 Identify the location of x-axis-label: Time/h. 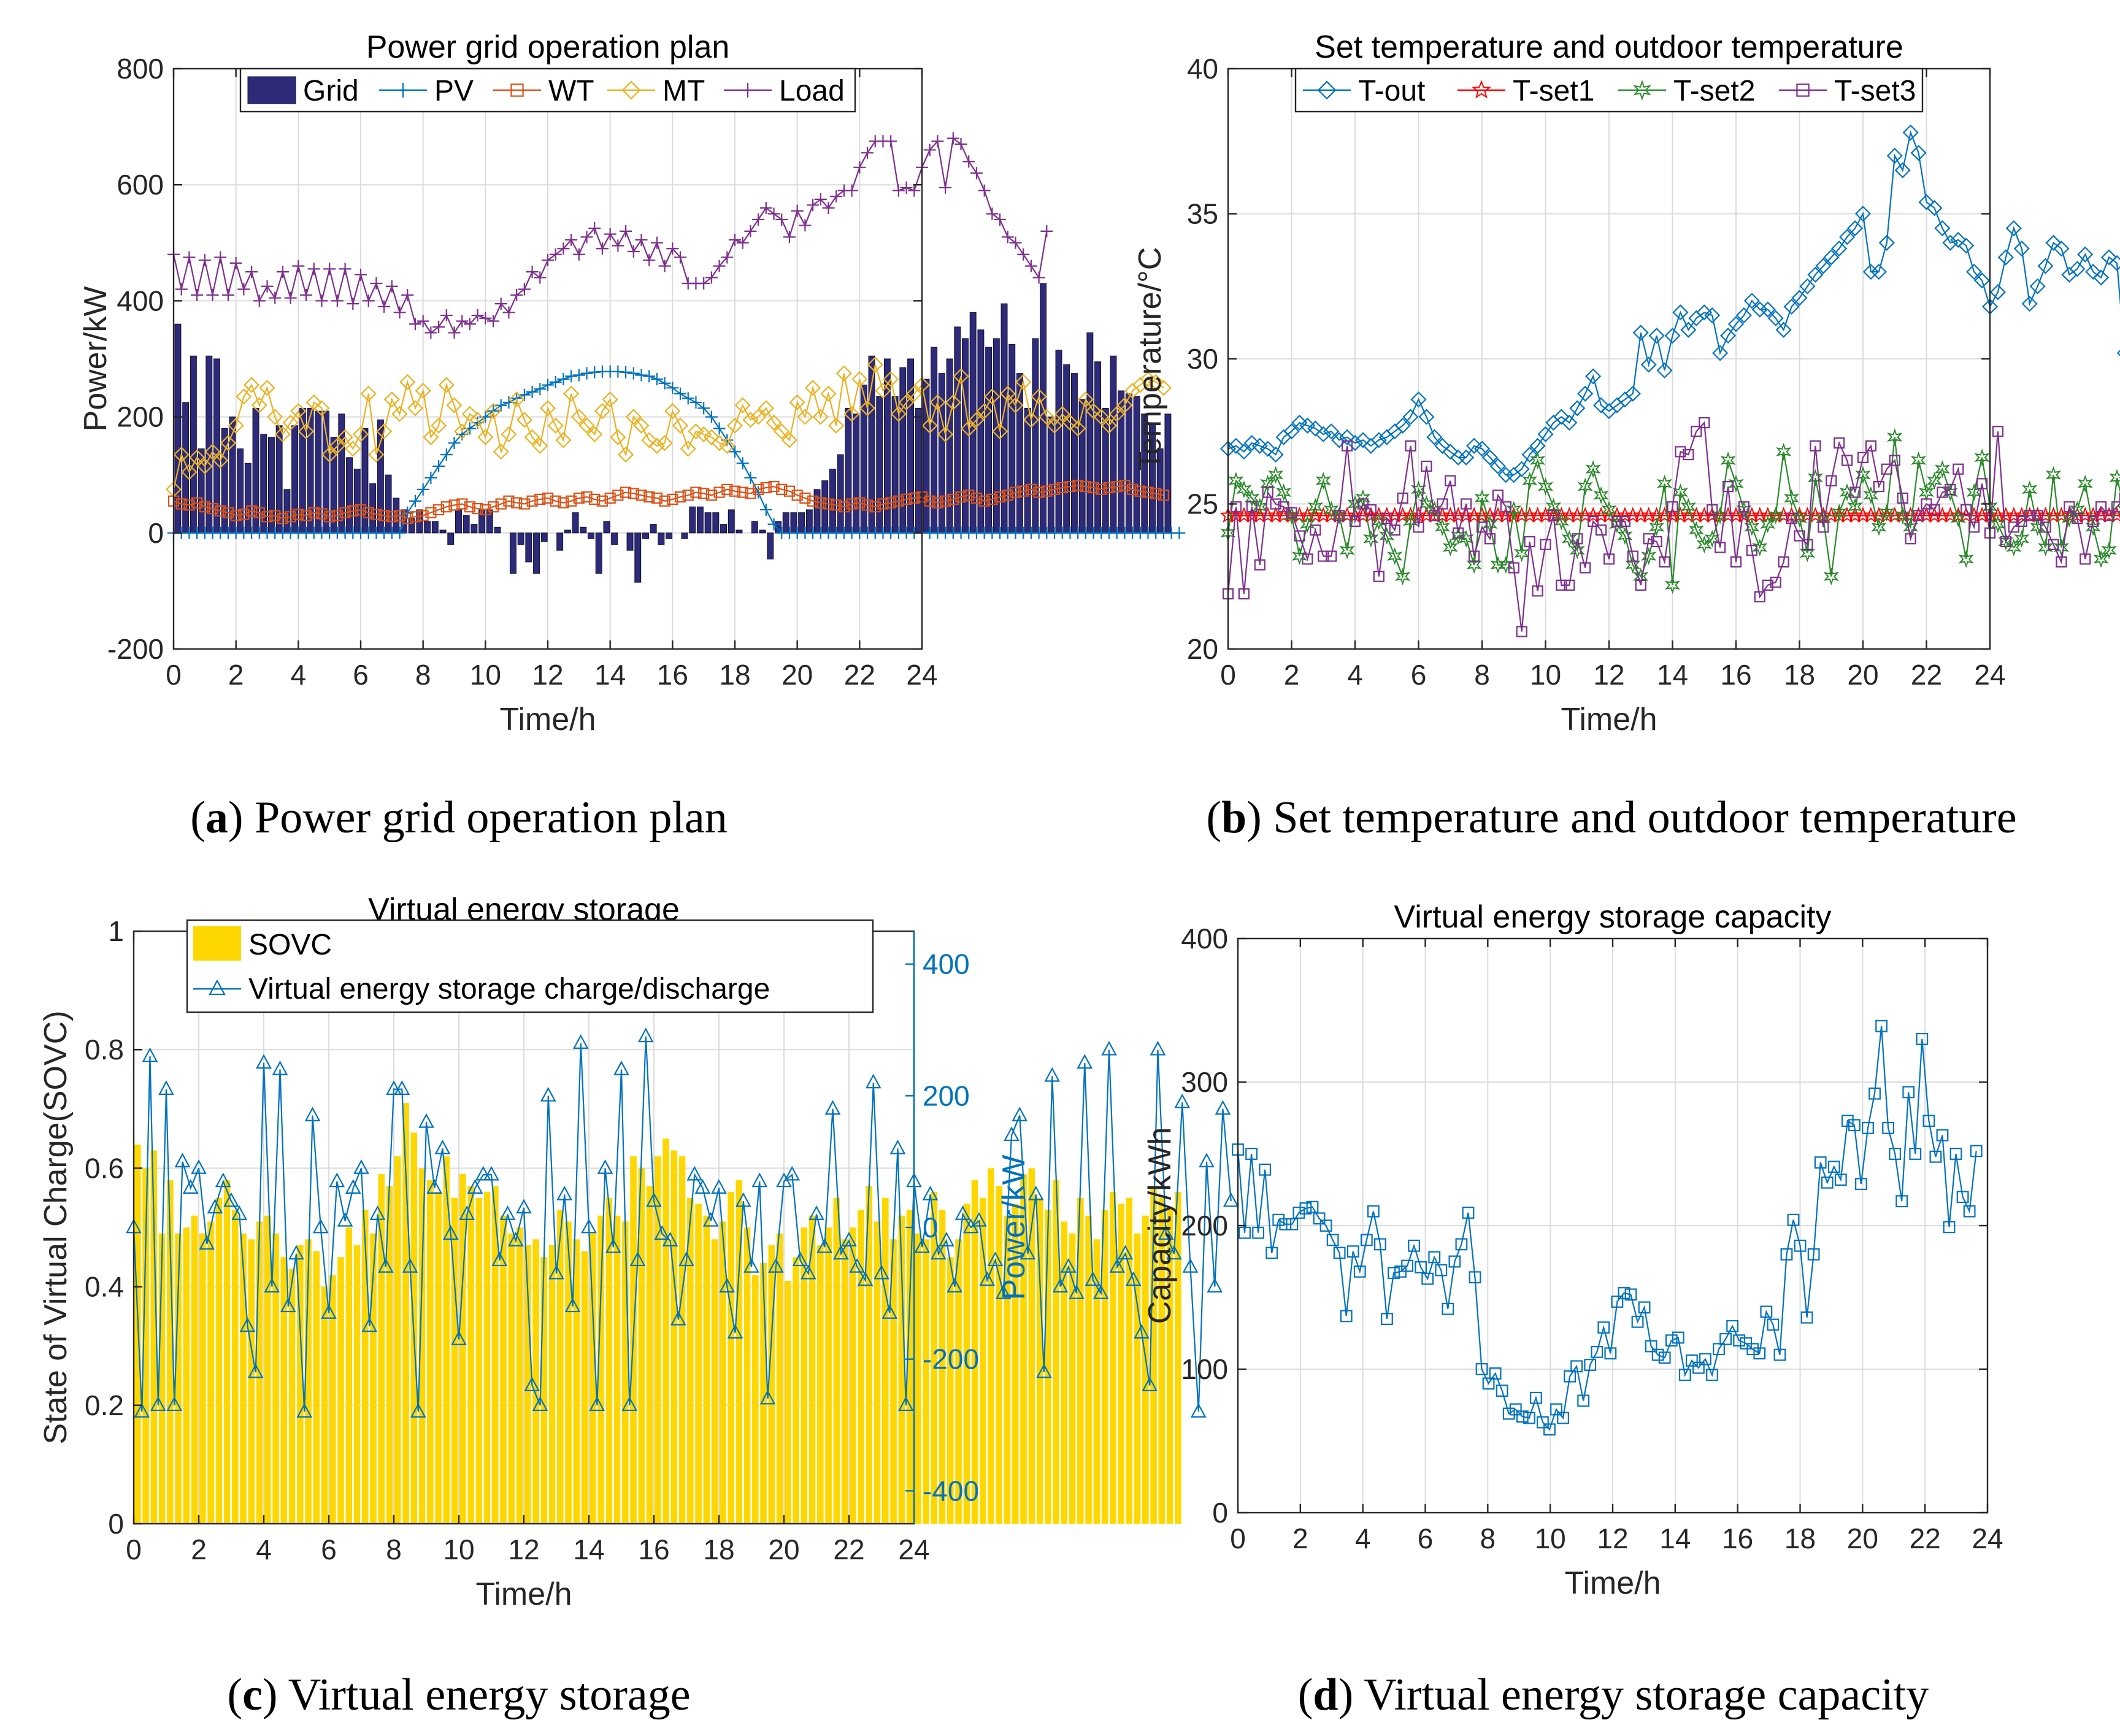
(524, 1595).